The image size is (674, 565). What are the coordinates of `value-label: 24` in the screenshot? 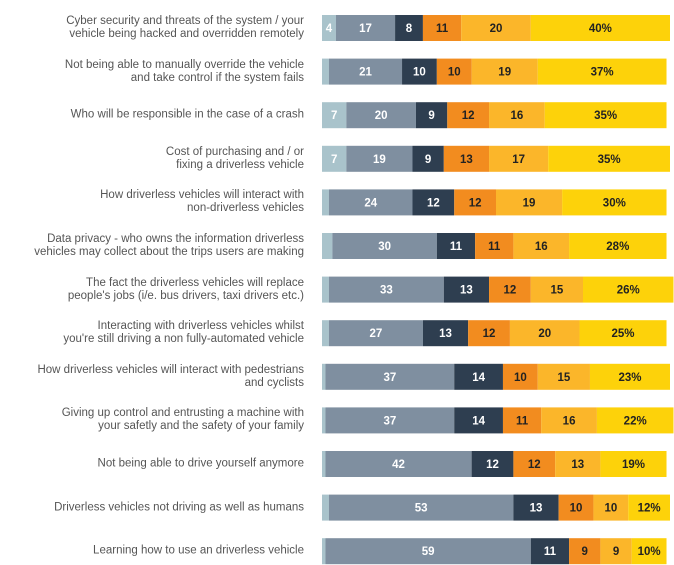 It's located at (370, 203).